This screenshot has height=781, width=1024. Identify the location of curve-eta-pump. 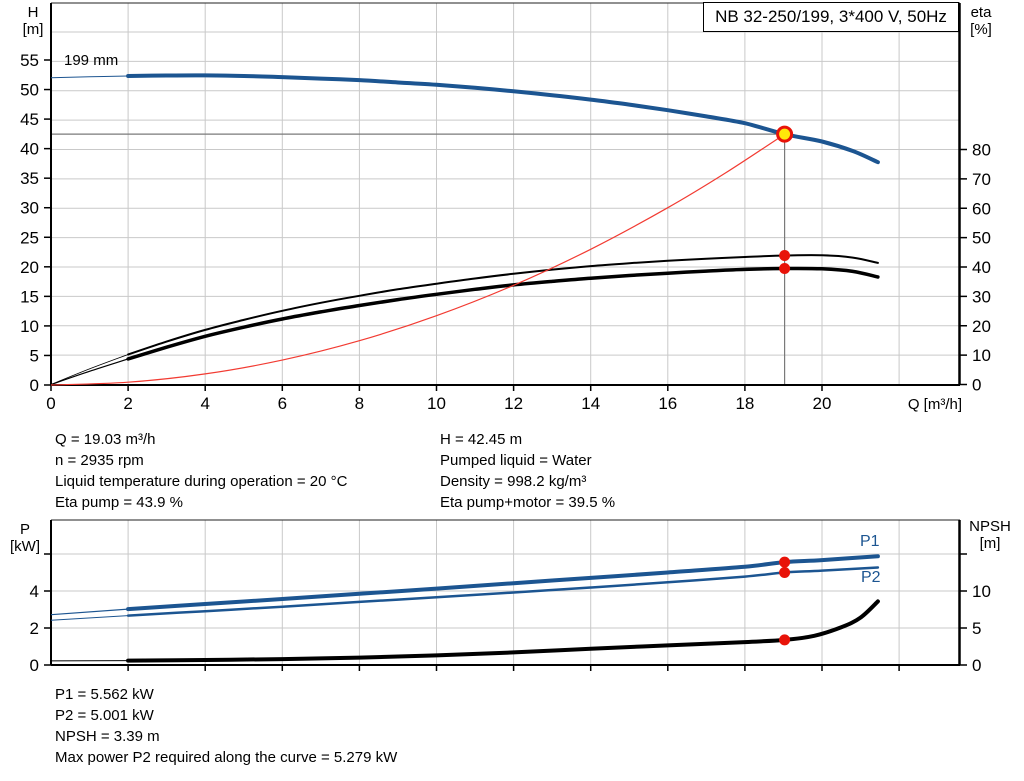
(503, 305).